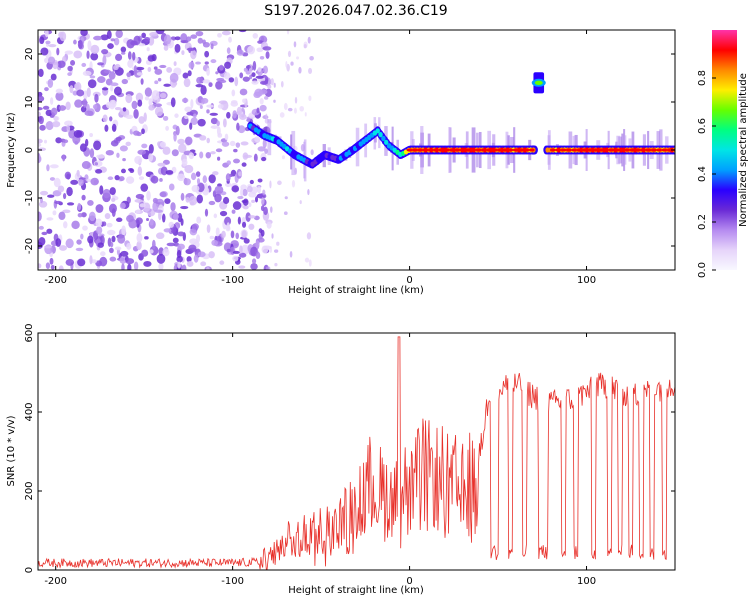  Describe the element at coordinates (29, 490) in the screenshot. I see `snr-ytick-label: 200` at that location.